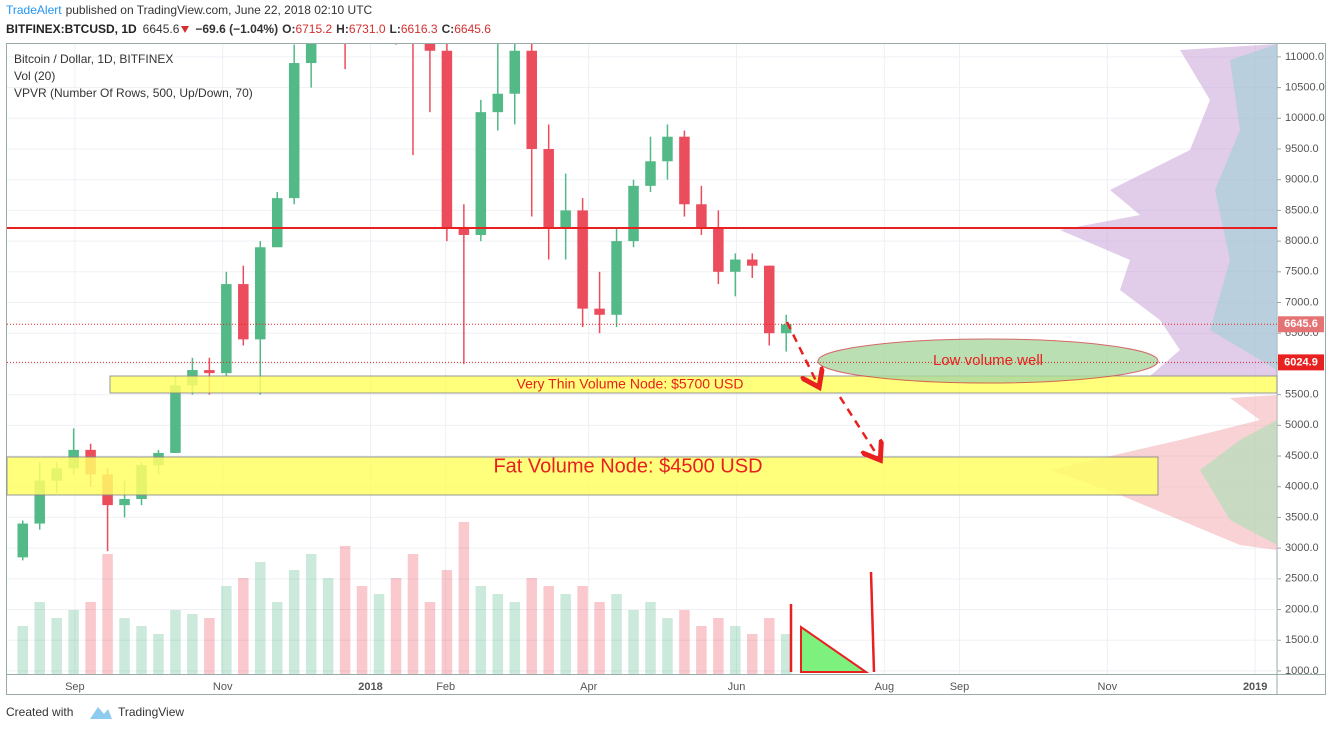 The height and width of the screenshot is (731, 1335). What do you see at coordinates (448, 29) in the screenshot?
I see `c-label: C:` at bounding box center [448, 29].